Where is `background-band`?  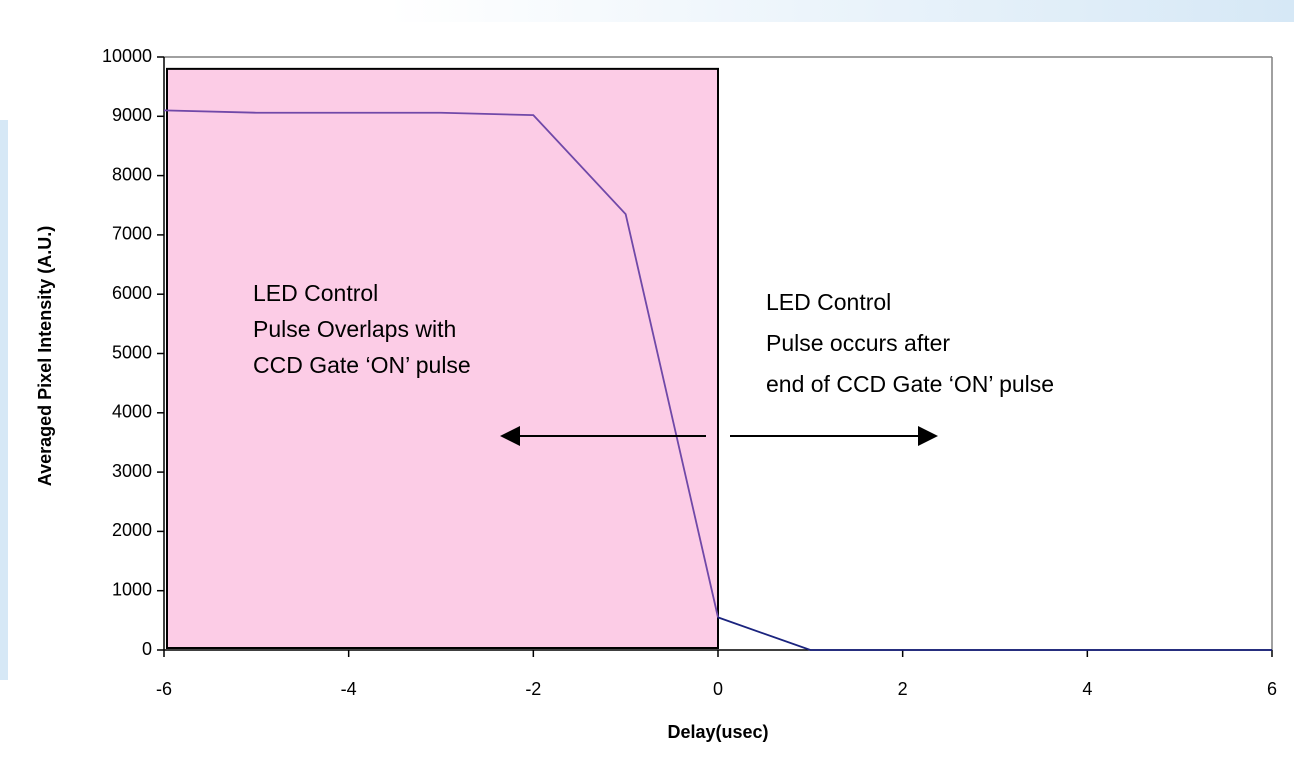
background-band is located at coordinates (647, 11).